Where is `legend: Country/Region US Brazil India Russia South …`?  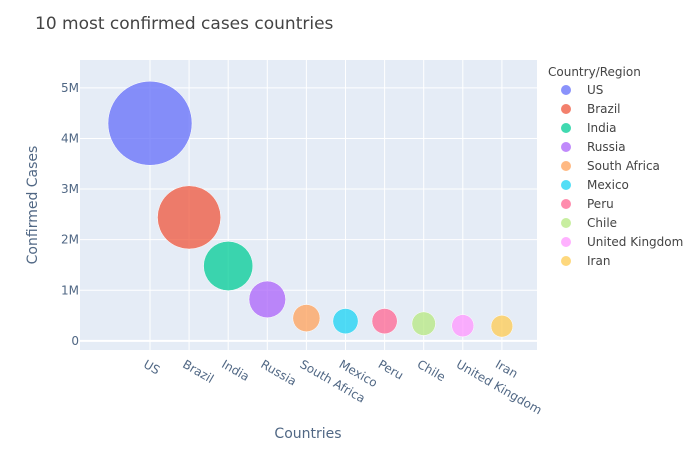
legend: Country/Region US Brazil India Russia South … is located at coordinates (615, 166).